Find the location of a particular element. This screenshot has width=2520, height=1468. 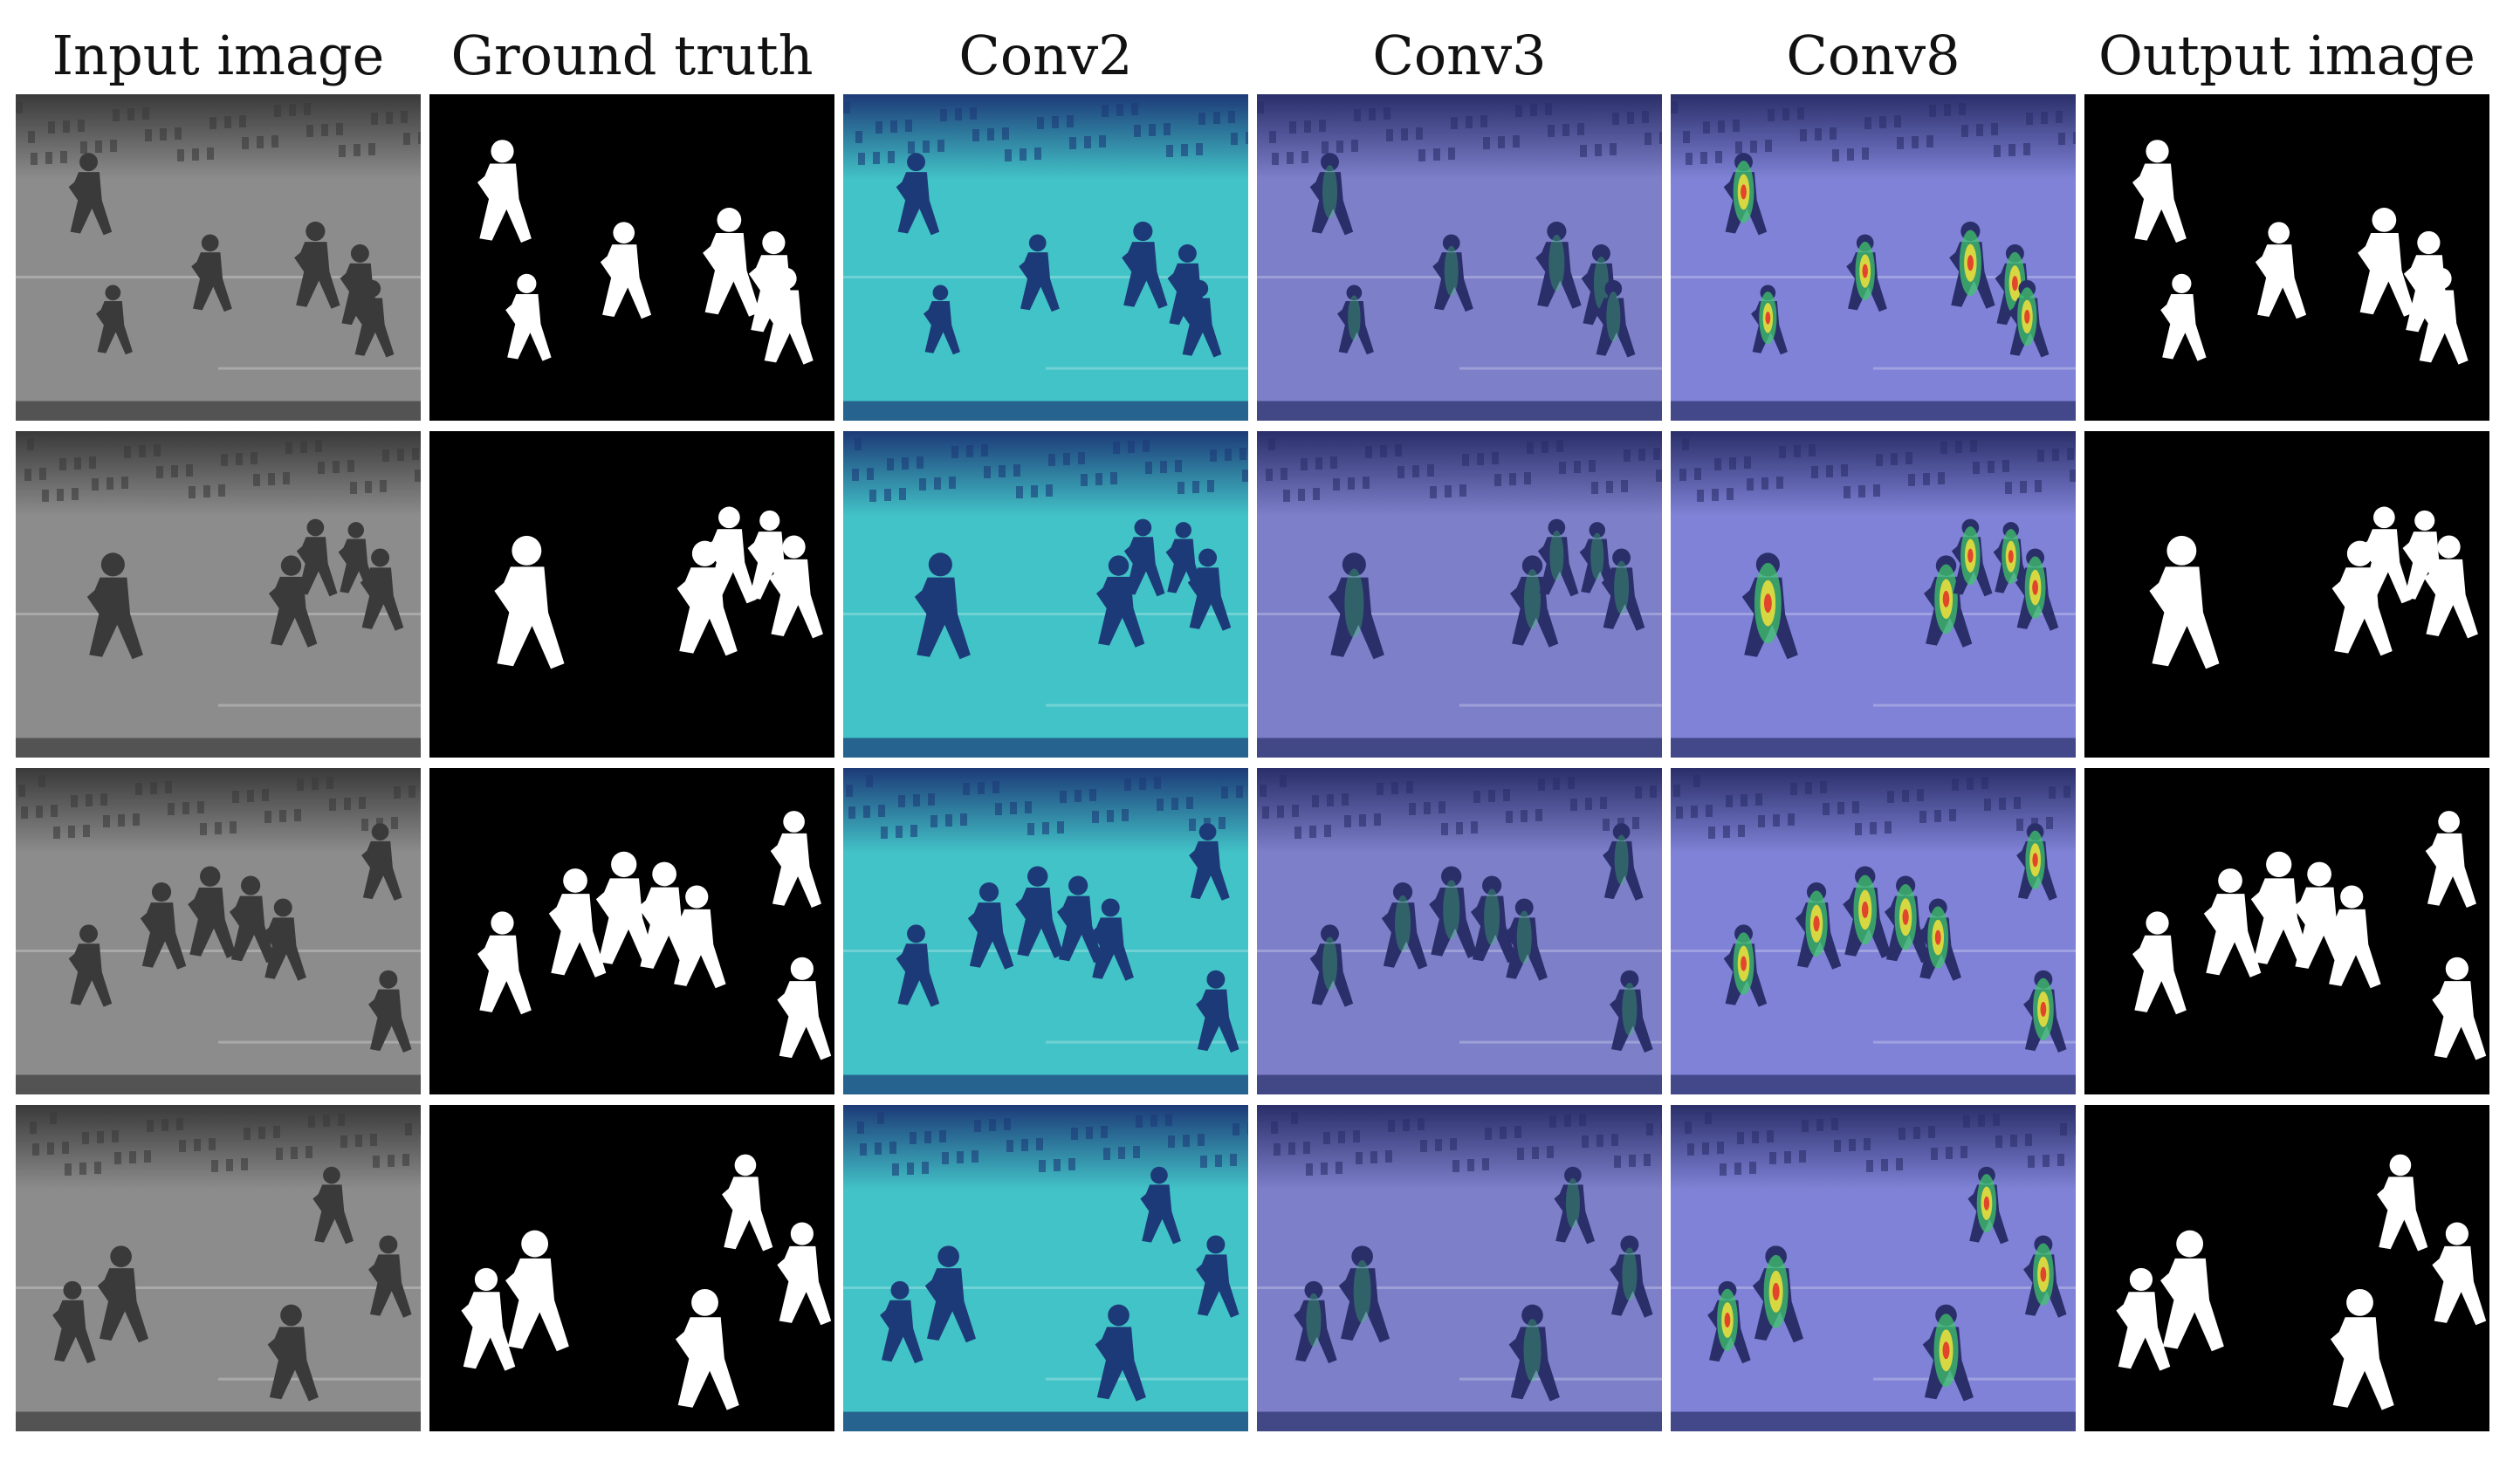

output-thumbnail is located at coordinates (2286, 931).